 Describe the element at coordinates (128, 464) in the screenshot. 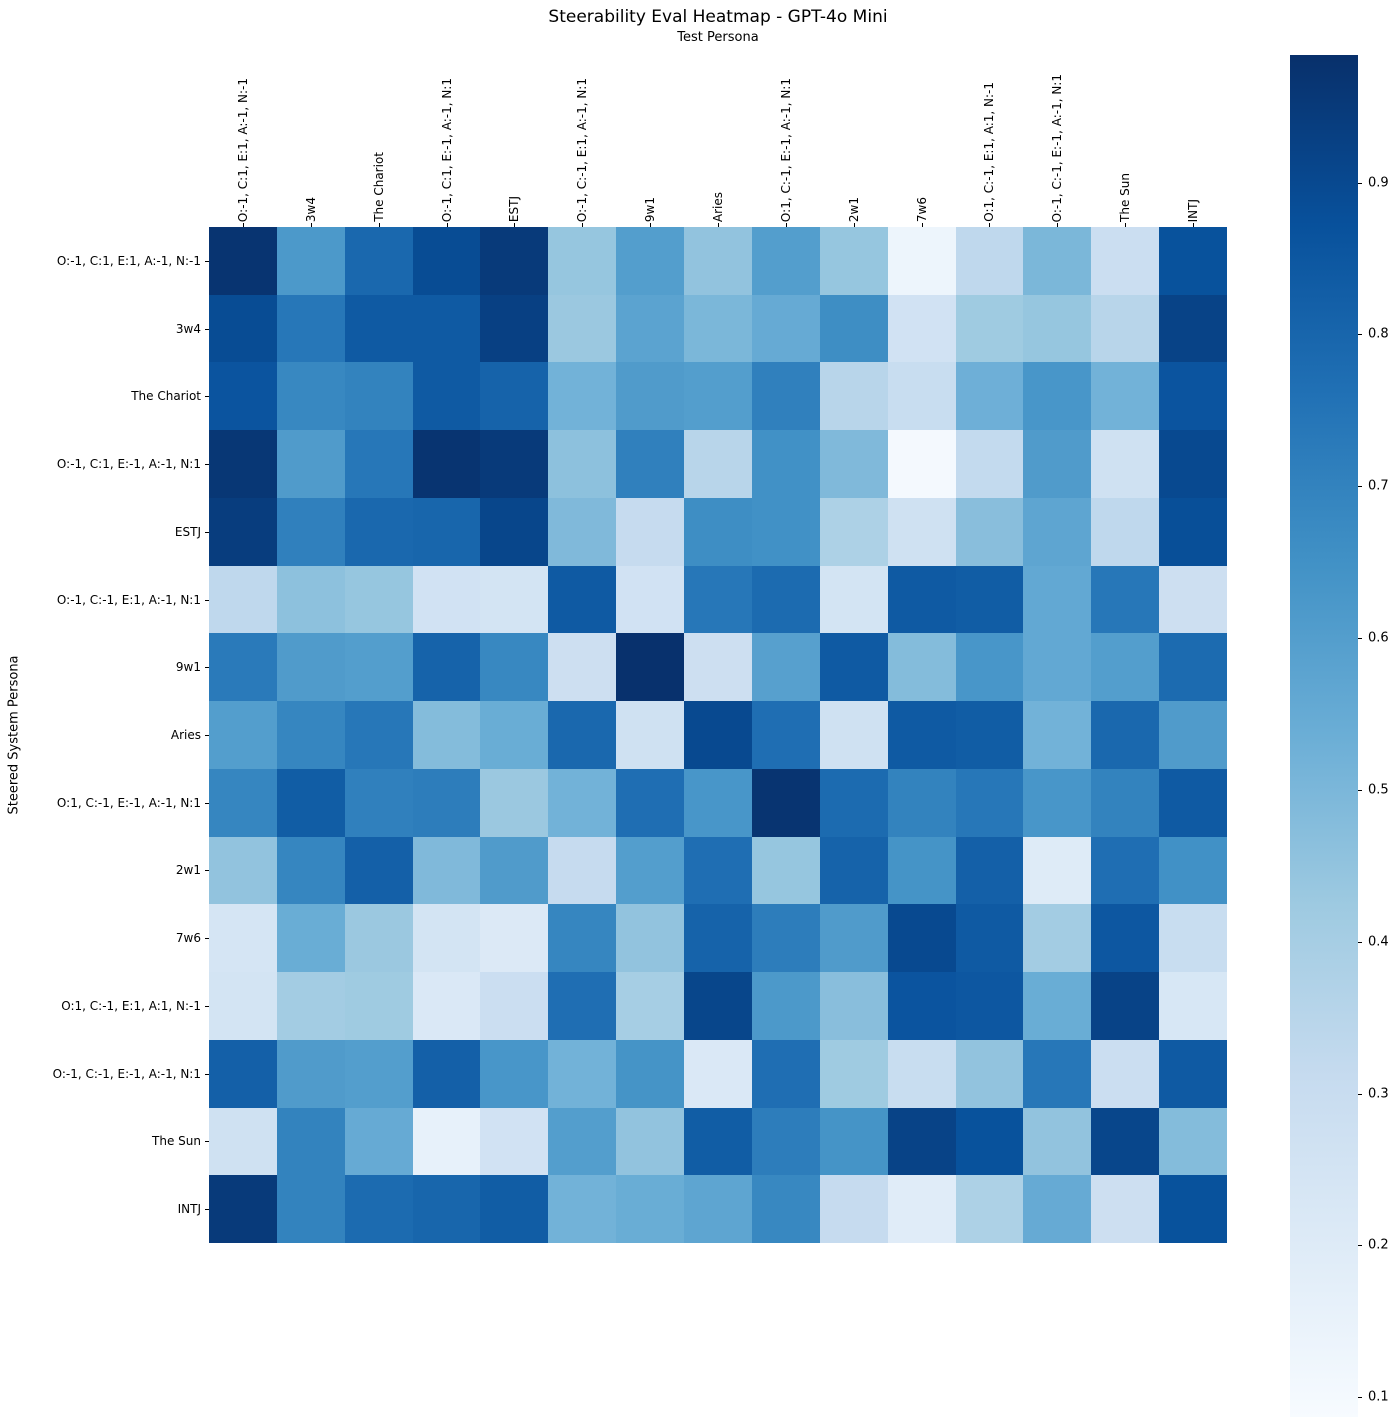

I see `y-tick-label: O:-1, C:1, E:-1, A:-1, N:1` at that location.